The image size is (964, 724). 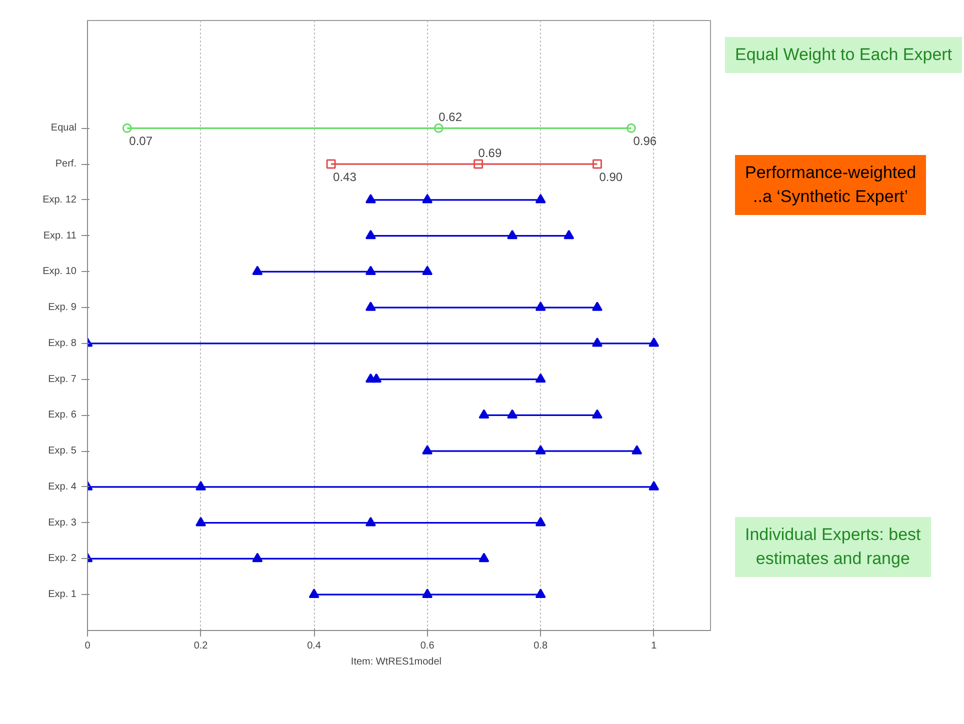 What do you see at coordinates (541, 646) in the screenshot?
I see `x-tick-label: 0.8` at bounding box center [541, 646].